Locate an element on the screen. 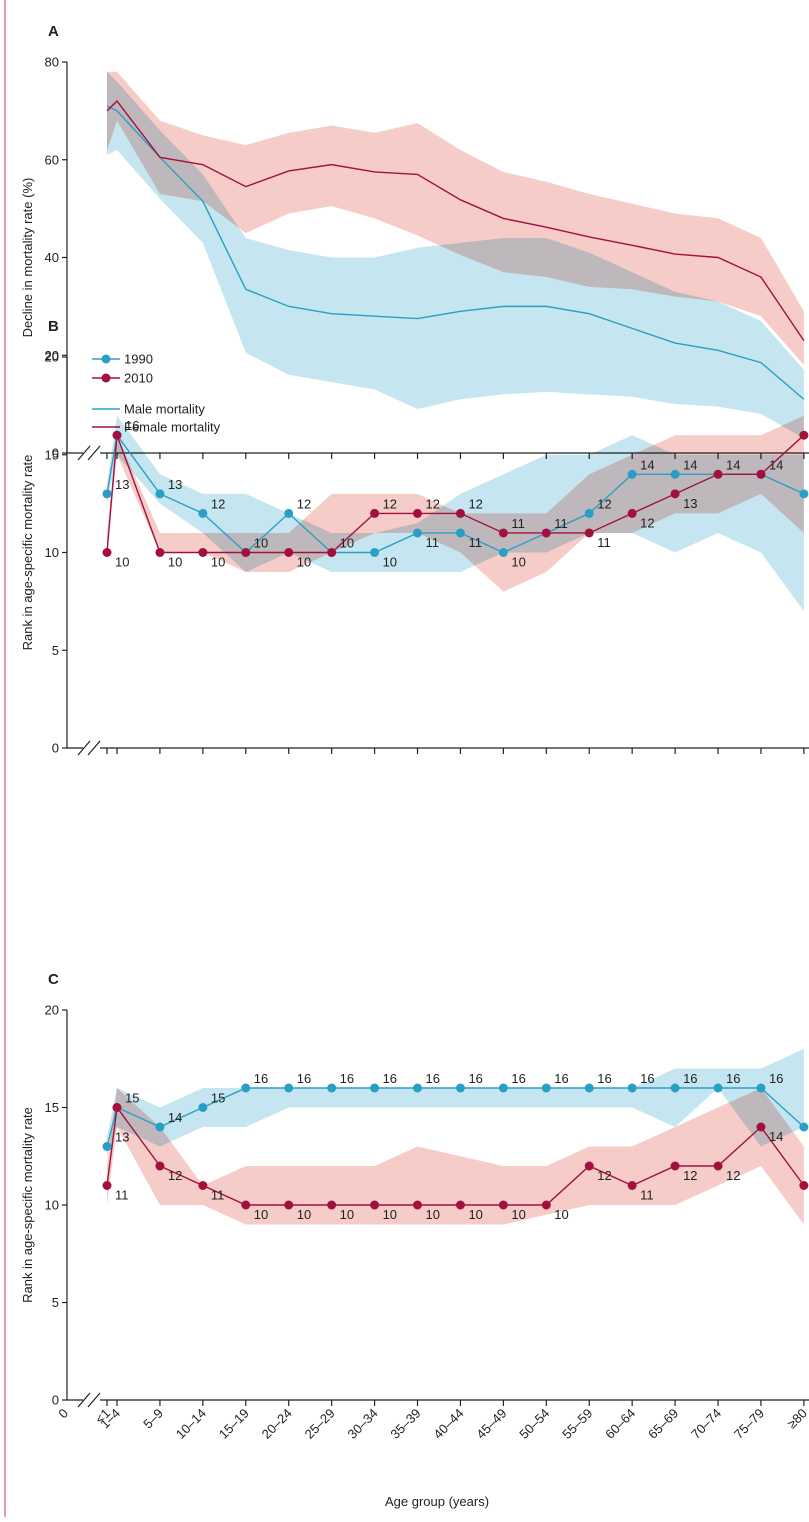 The height and width of the screenshot is (1522, 809). legend-label: Male mortality is located at coordinates (164, 409).